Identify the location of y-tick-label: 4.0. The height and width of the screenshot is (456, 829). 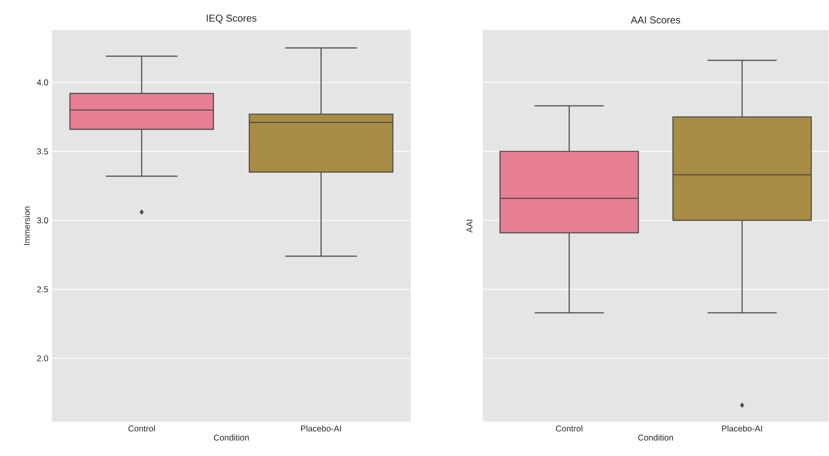
(42, 83).